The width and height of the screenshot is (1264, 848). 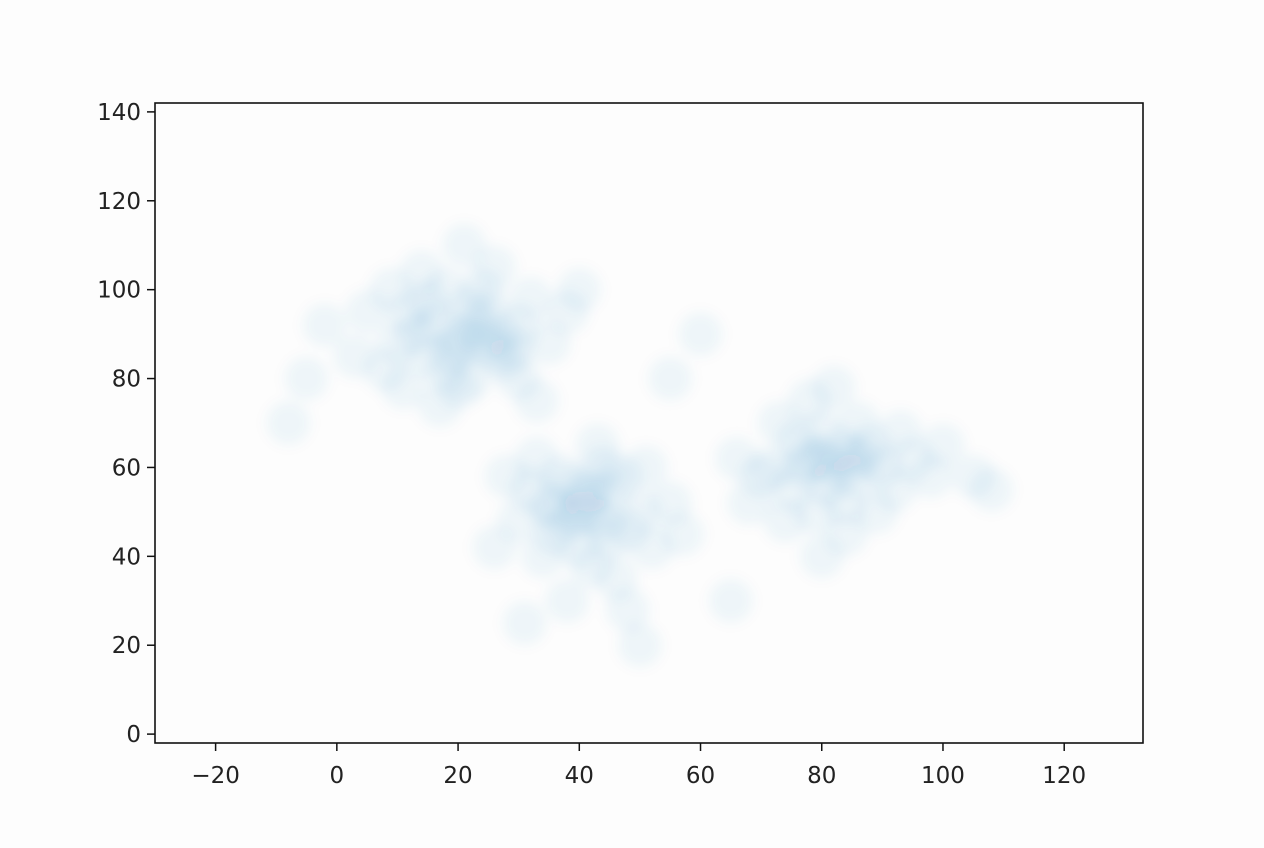 I want to click on y-tick-label: 40, so click(x=126, y=557).